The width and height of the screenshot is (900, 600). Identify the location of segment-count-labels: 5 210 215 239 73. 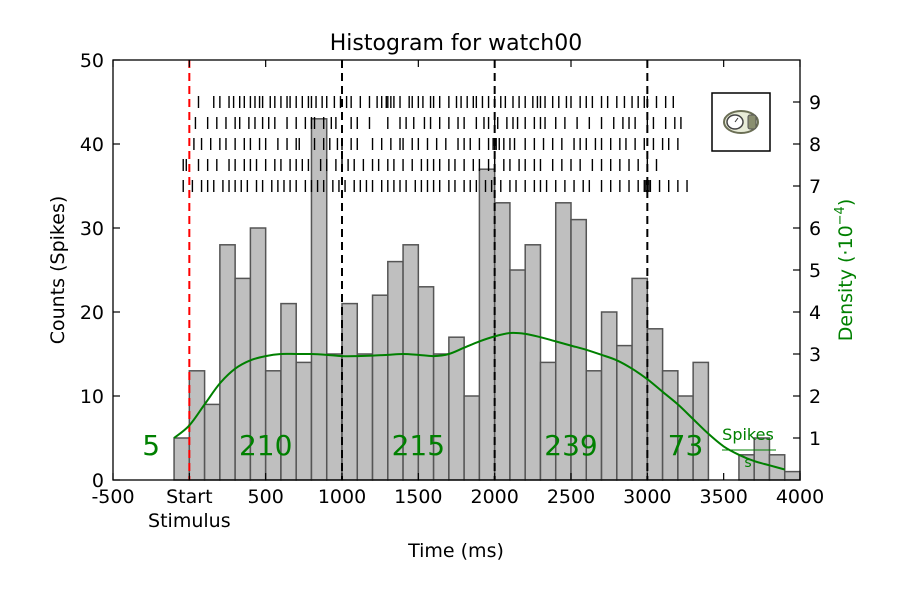
(422, 445).